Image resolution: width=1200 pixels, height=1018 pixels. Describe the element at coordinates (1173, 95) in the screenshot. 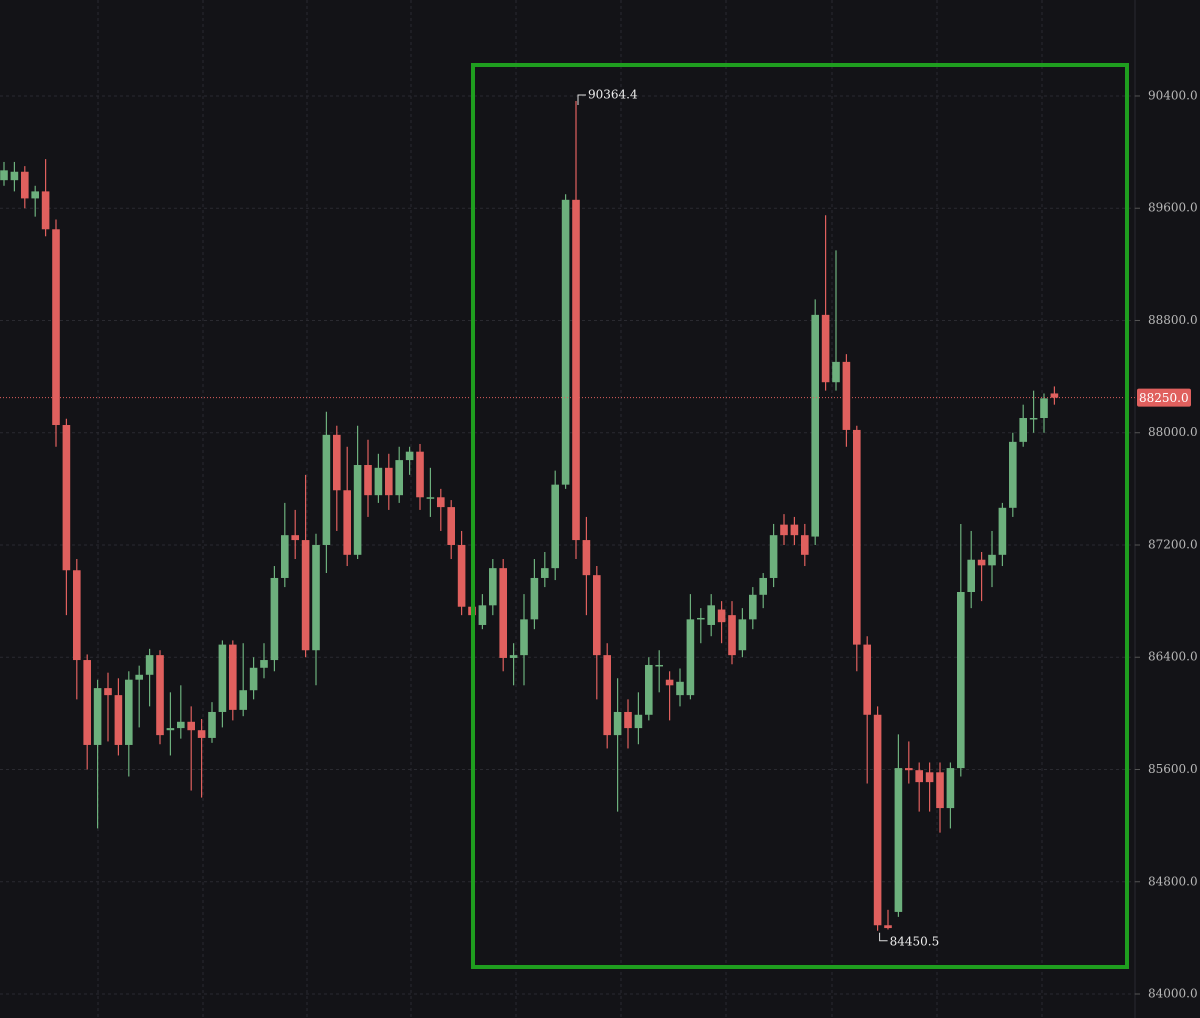

I see `y-tick-label: 90400.0` at that location.